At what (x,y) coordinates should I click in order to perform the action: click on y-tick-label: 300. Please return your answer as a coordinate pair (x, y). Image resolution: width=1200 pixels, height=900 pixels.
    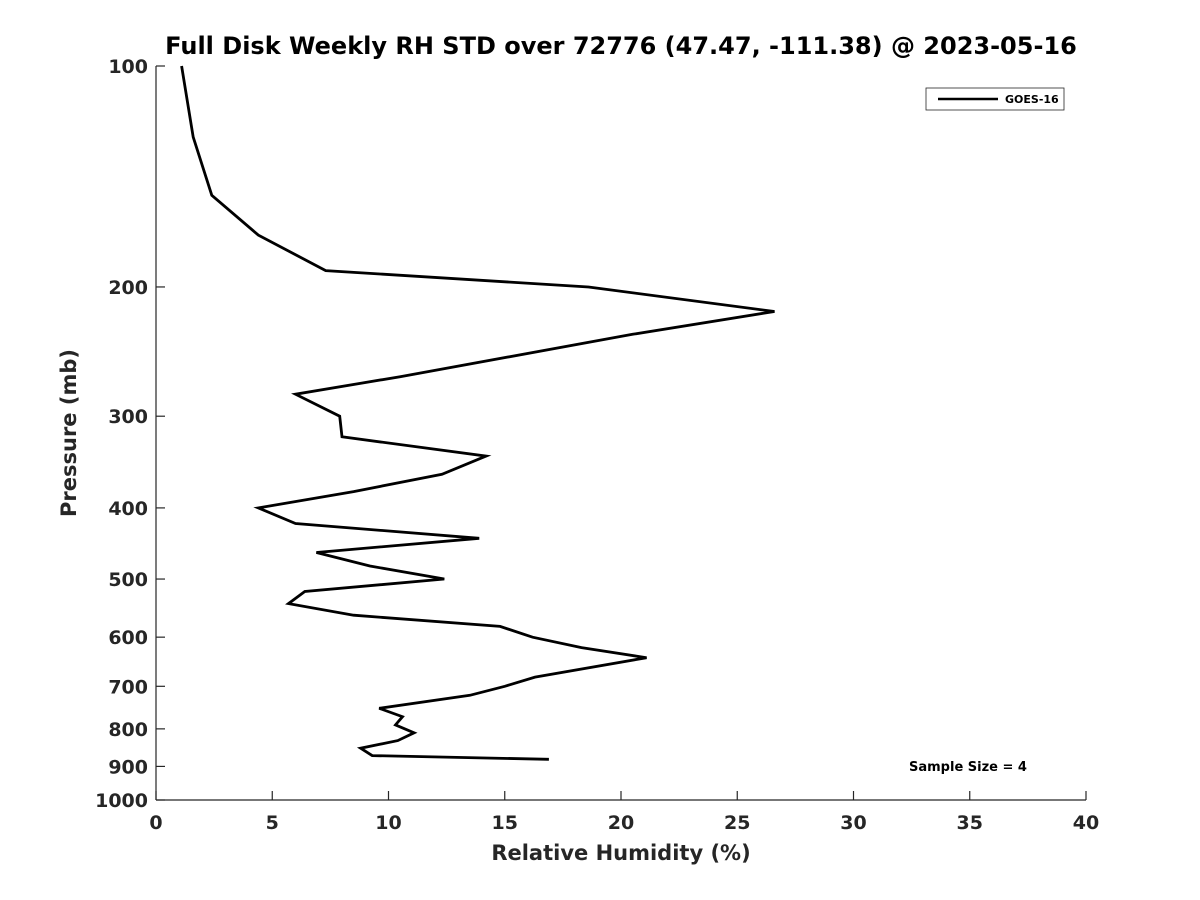
    Looking at the image, I should click on (128, 417).